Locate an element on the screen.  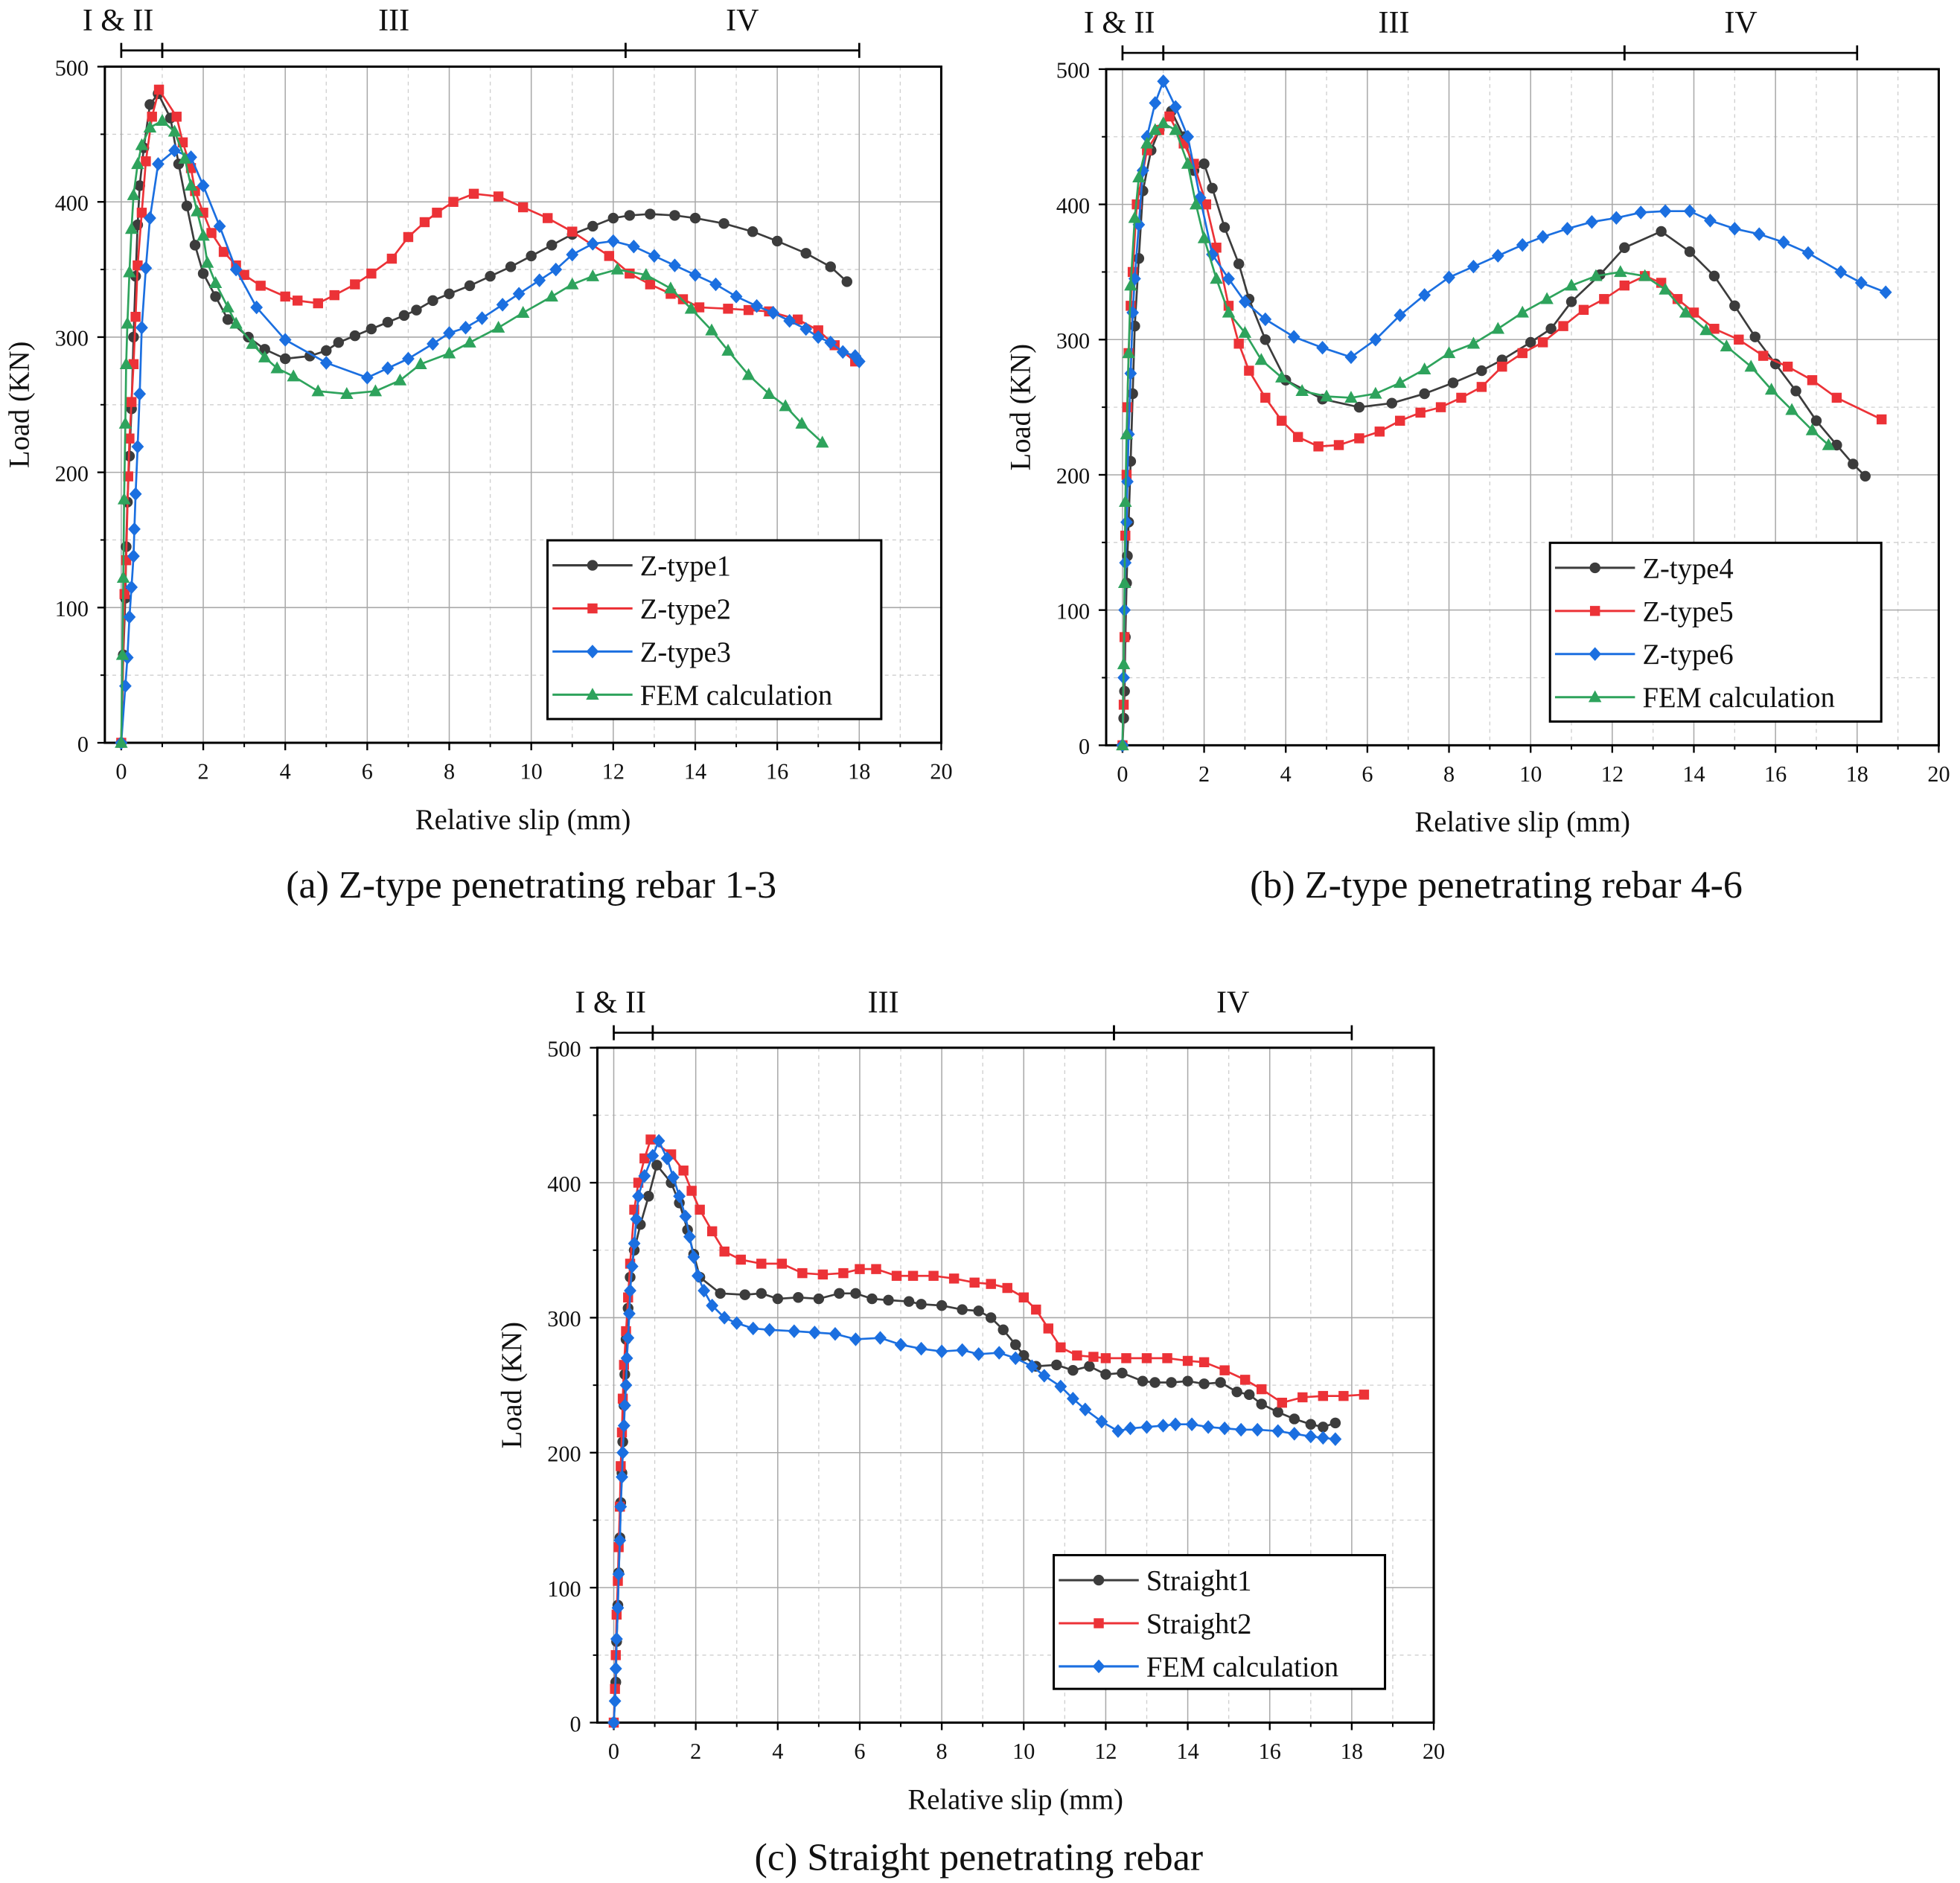
x-tick-label: 4 is located at coordinates (285, 771).